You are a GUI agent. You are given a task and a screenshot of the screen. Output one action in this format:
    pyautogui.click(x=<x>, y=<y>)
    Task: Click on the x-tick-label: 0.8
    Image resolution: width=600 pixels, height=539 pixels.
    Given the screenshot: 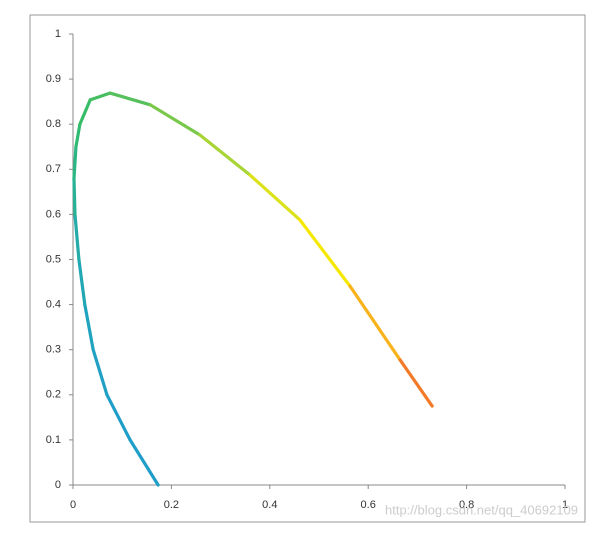 What is the action you would take?
    pyautogui.click(x=466, y=505)
    